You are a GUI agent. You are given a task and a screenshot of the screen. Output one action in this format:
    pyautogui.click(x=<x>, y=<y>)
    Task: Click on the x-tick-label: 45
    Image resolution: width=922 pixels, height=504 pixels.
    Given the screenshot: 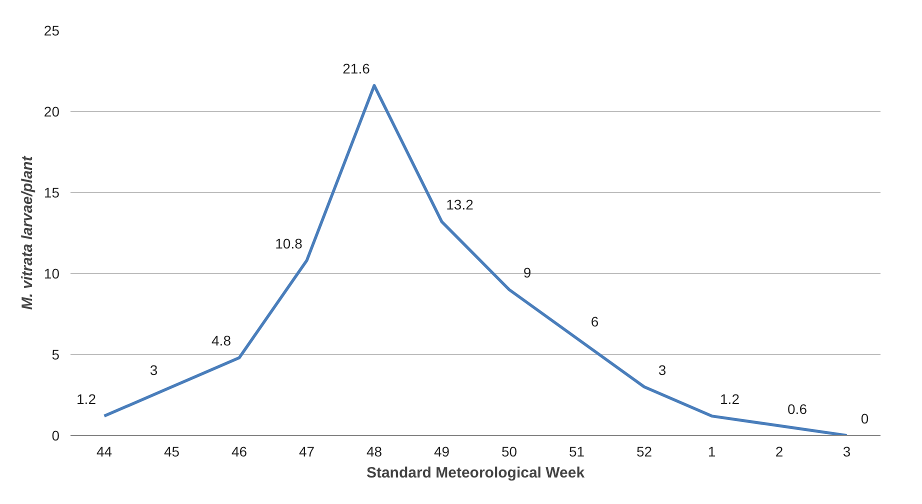 What is the action you would take?
    pyautogui.click(x=172, y=452)
    